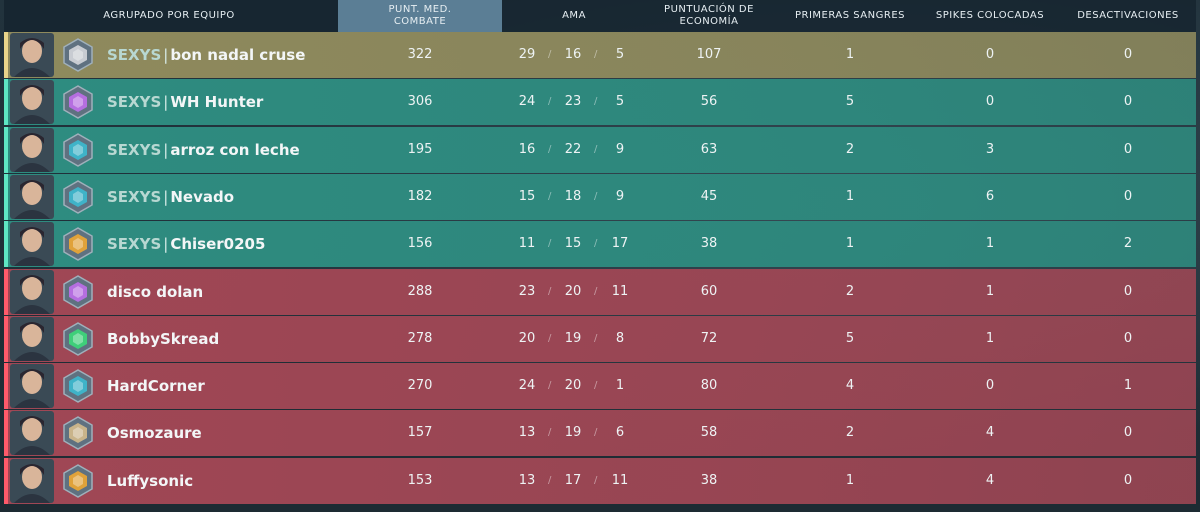  What do you see at coordinates (850, 386) in the screenshot?
I see `first-bloods-value: 4` at bounding box center [850, 386].